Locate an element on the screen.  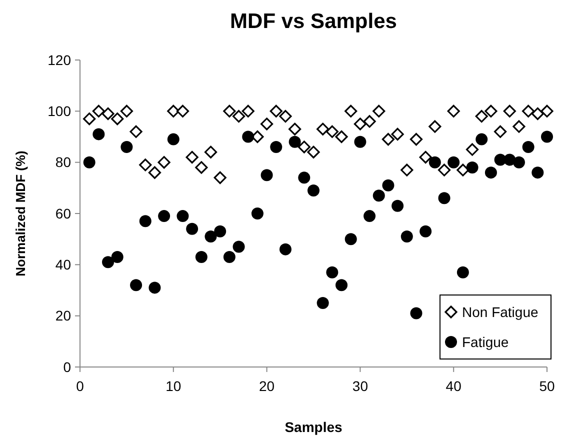
x-tick-label: 10 is located at coordinates (174, 386).